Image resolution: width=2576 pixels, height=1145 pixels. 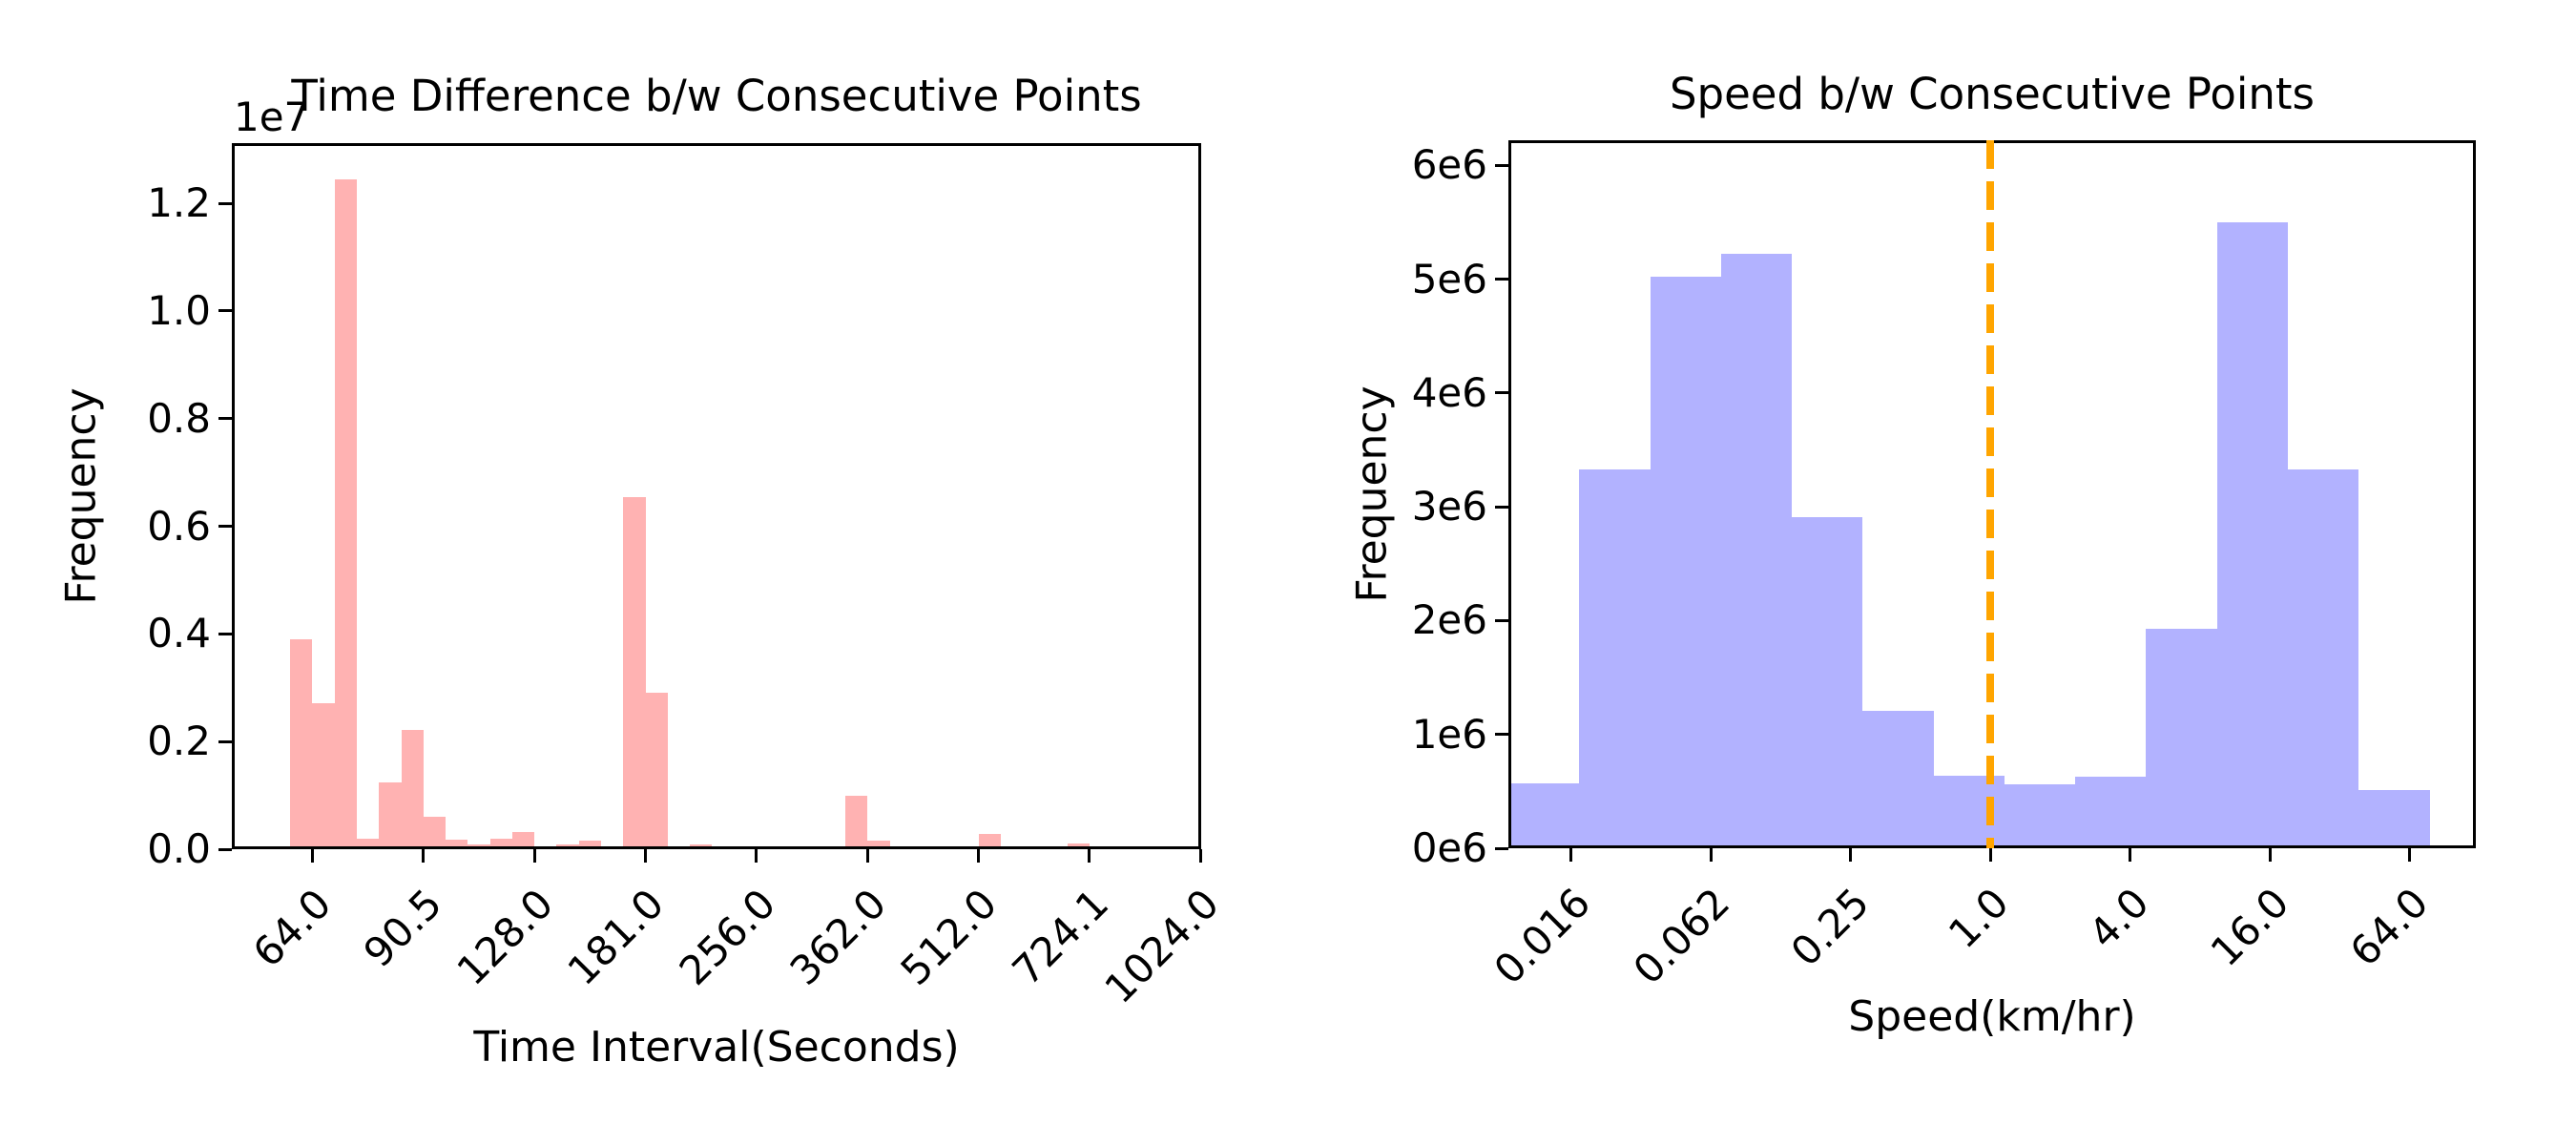 What do you see at coordinates (1449, 278) in the screenshot?
I see `speed-y-tick-label: 5e6` at bounding box center [1449, 278].